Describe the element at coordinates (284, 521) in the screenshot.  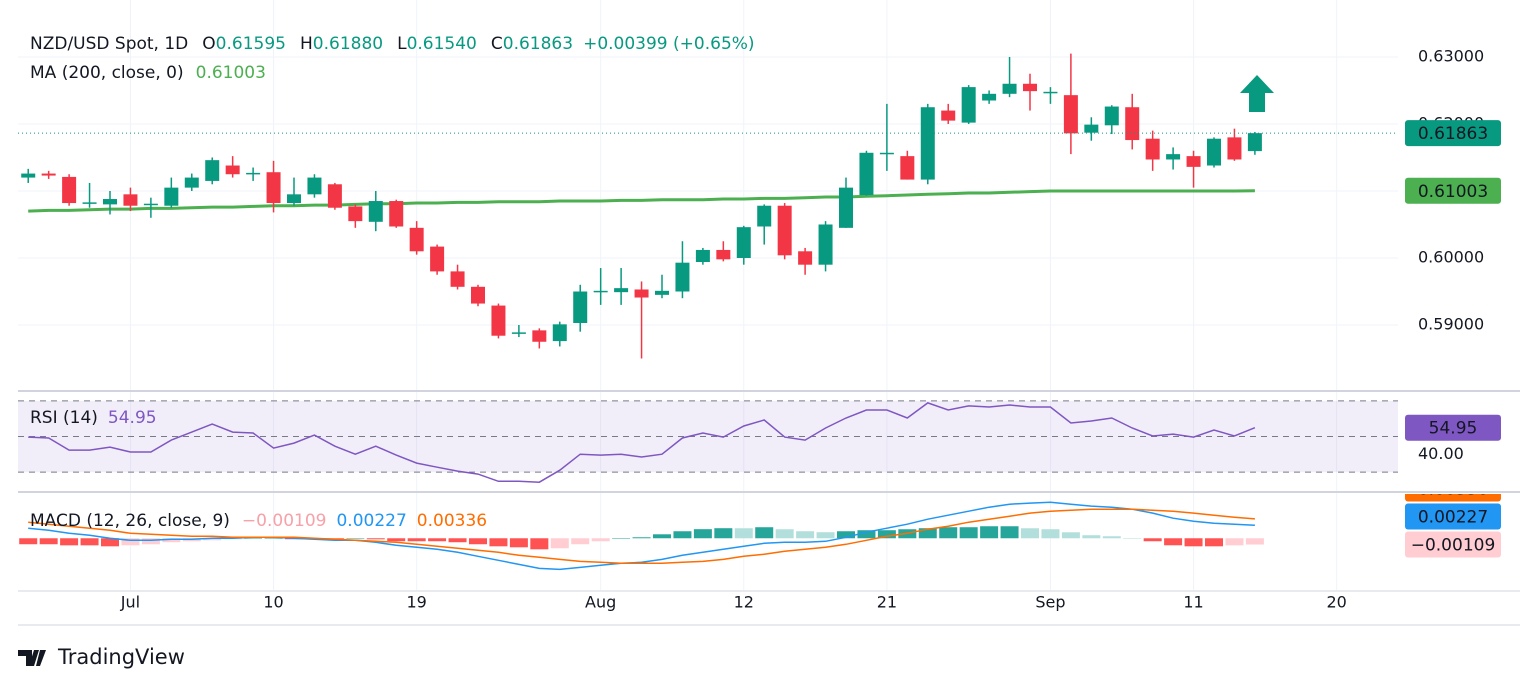
I see `histogram-value: −0.00109` at that location.